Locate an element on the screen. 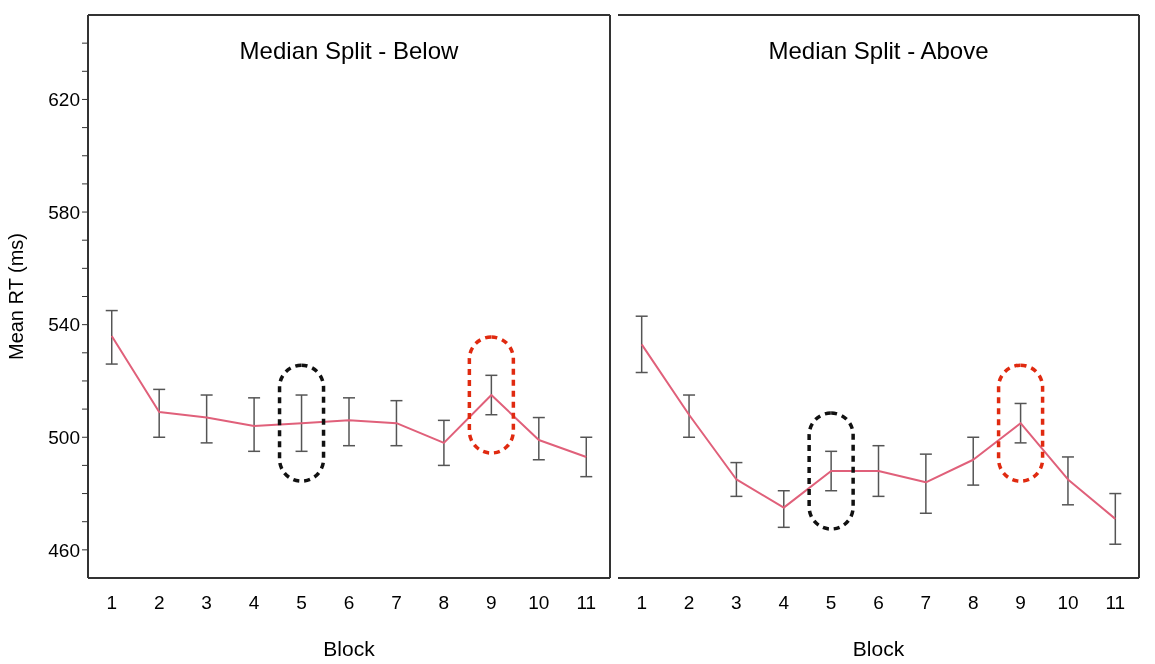  y-tick-label: 500 is located at coordinates (64, 437).